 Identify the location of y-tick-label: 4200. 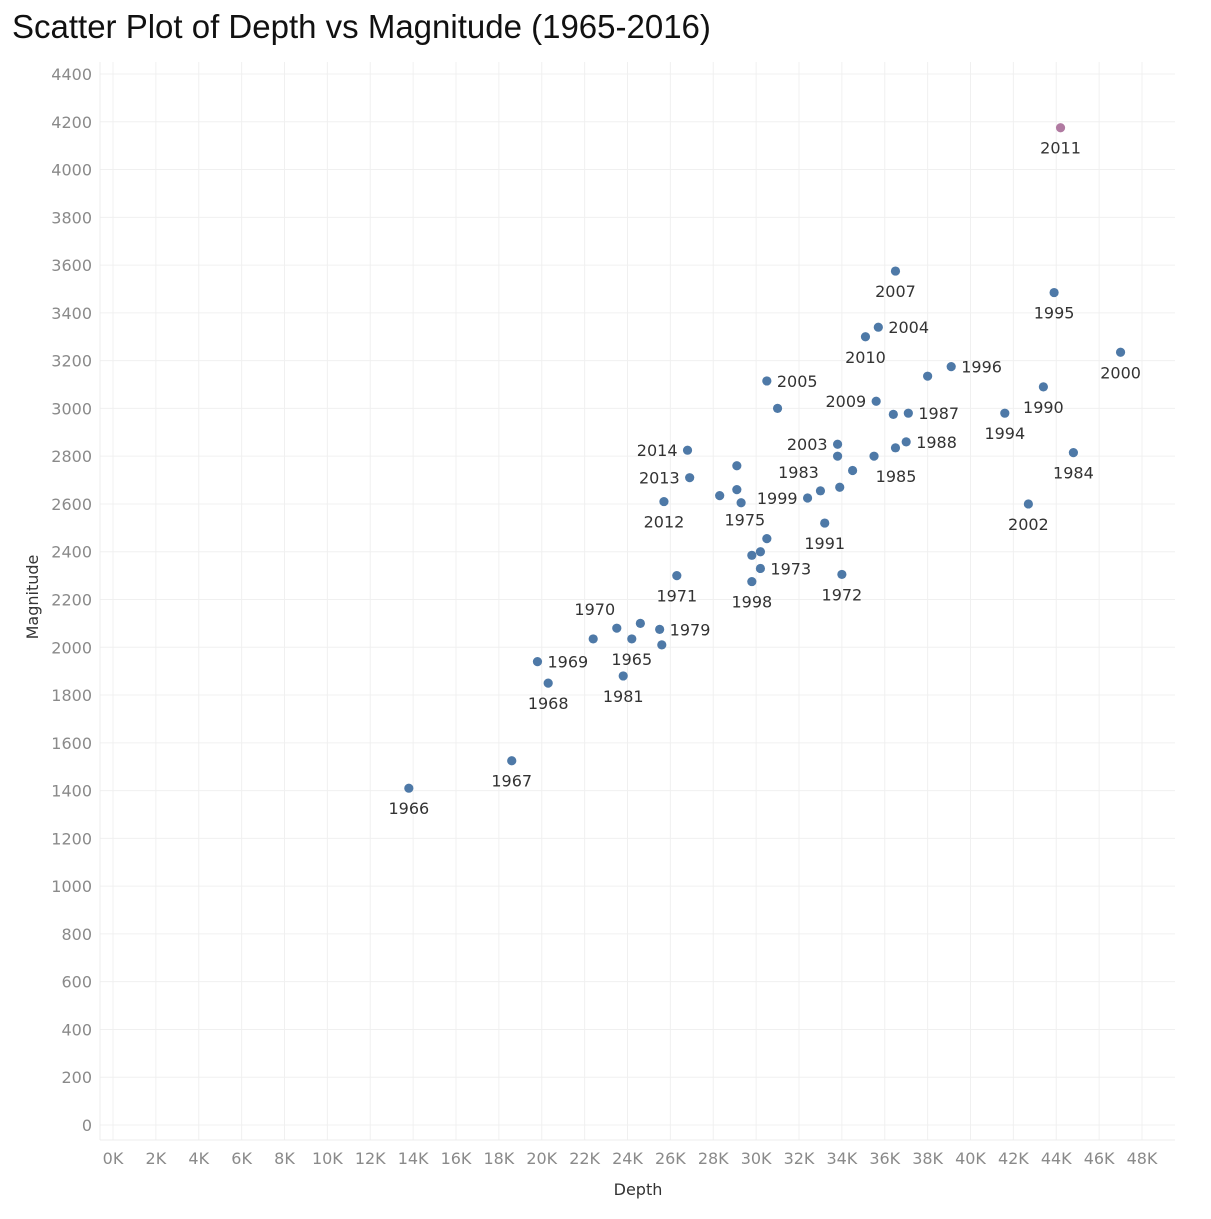
(71, 122).